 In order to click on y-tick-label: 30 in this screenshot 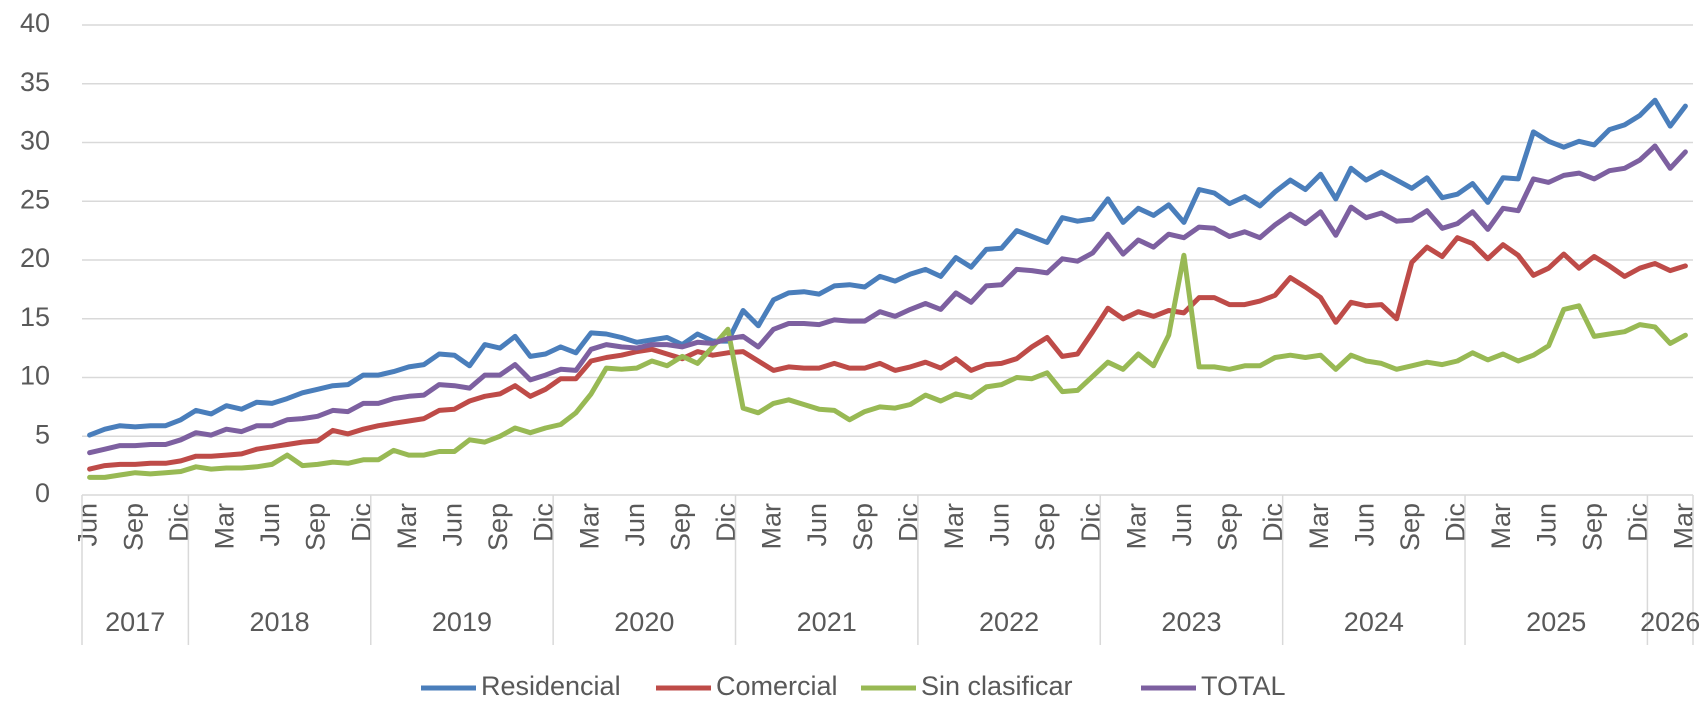, I will do `click(35, 141)`.